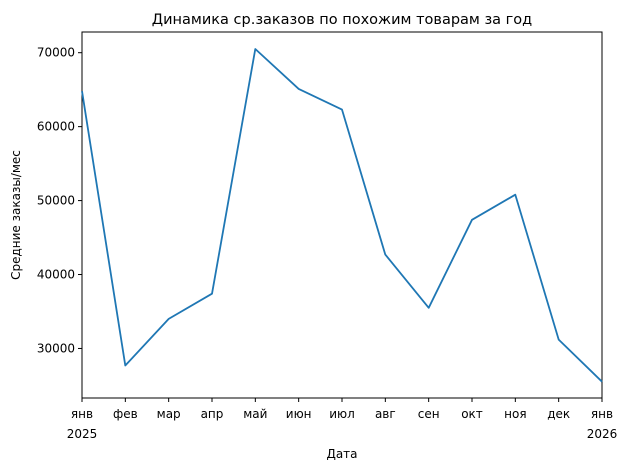 The image size is (630, 470). What do you see at coordinates (429, 414) in the screenshot?
I see `x-tick-label: сен` at bounding box center [429, 414].